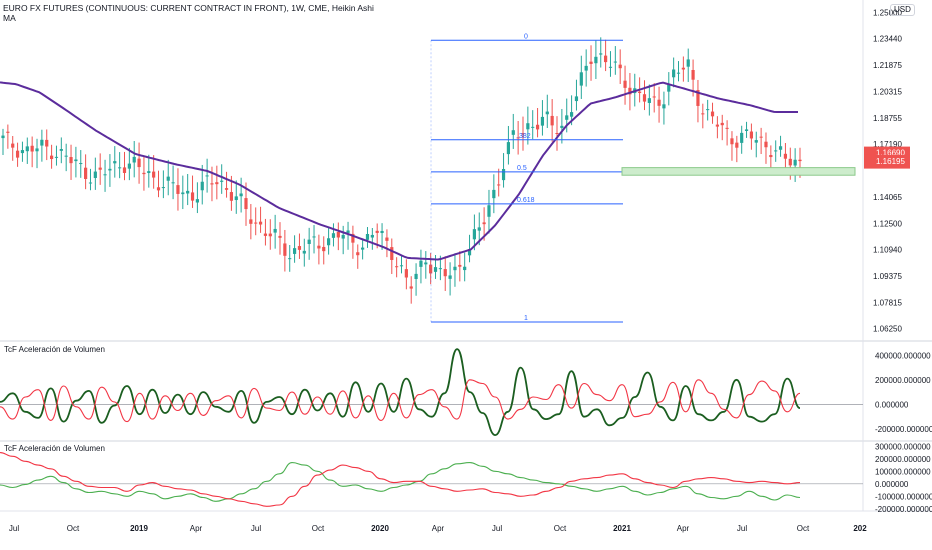  I want to click on oscillator-tick-label: 200000.000000, so click(903, 459).